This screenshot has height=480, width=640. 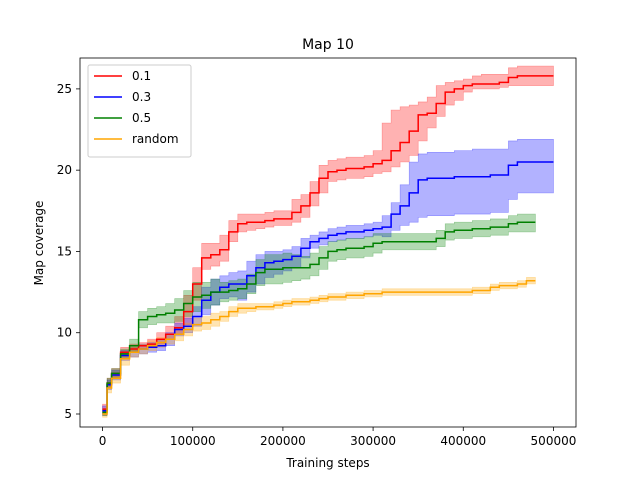 What do you see at coordinates (103, 441) in the screenshot?
I see `x-tick-label: 0` at bounding box center [103, 441].